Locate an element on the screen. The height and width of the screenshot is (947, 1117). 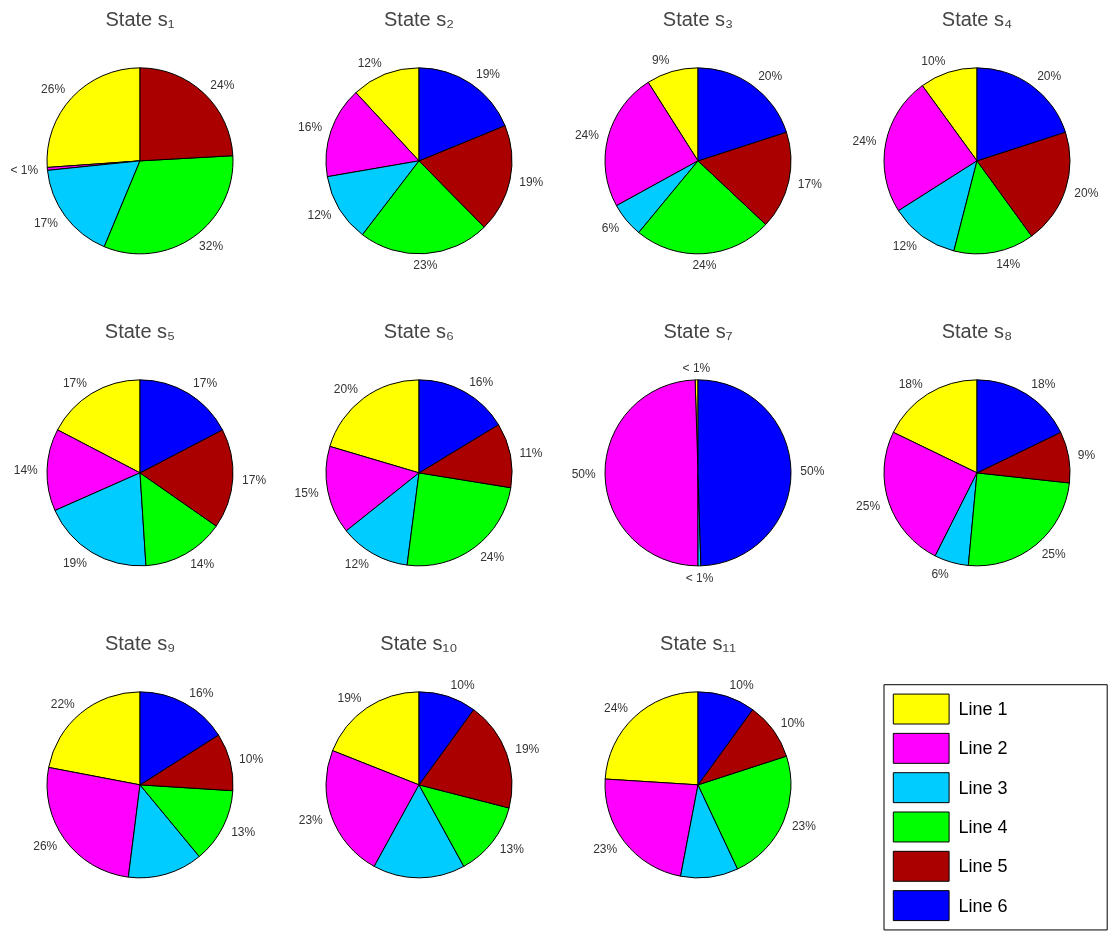
data-label: 22% is located at coordinates (63, 704).